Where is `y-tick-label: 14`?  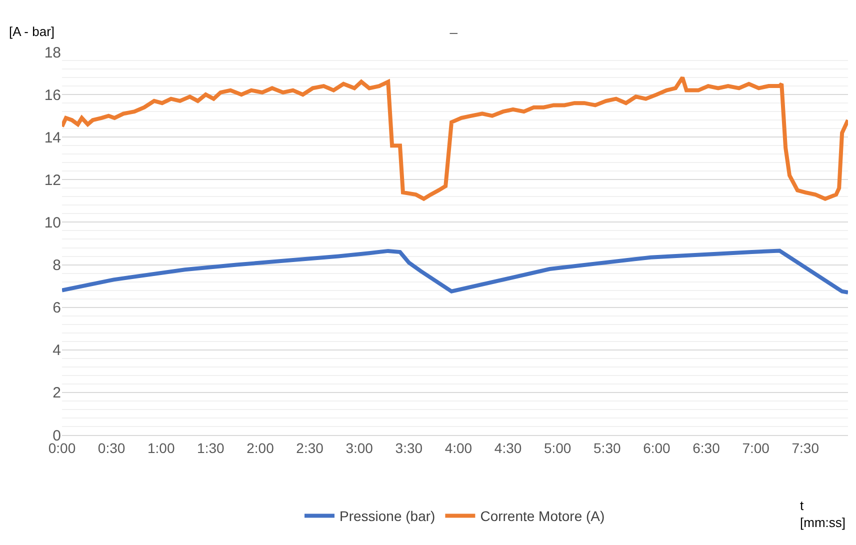 y-tick-label: 14 is located at coordinates (52, 137).